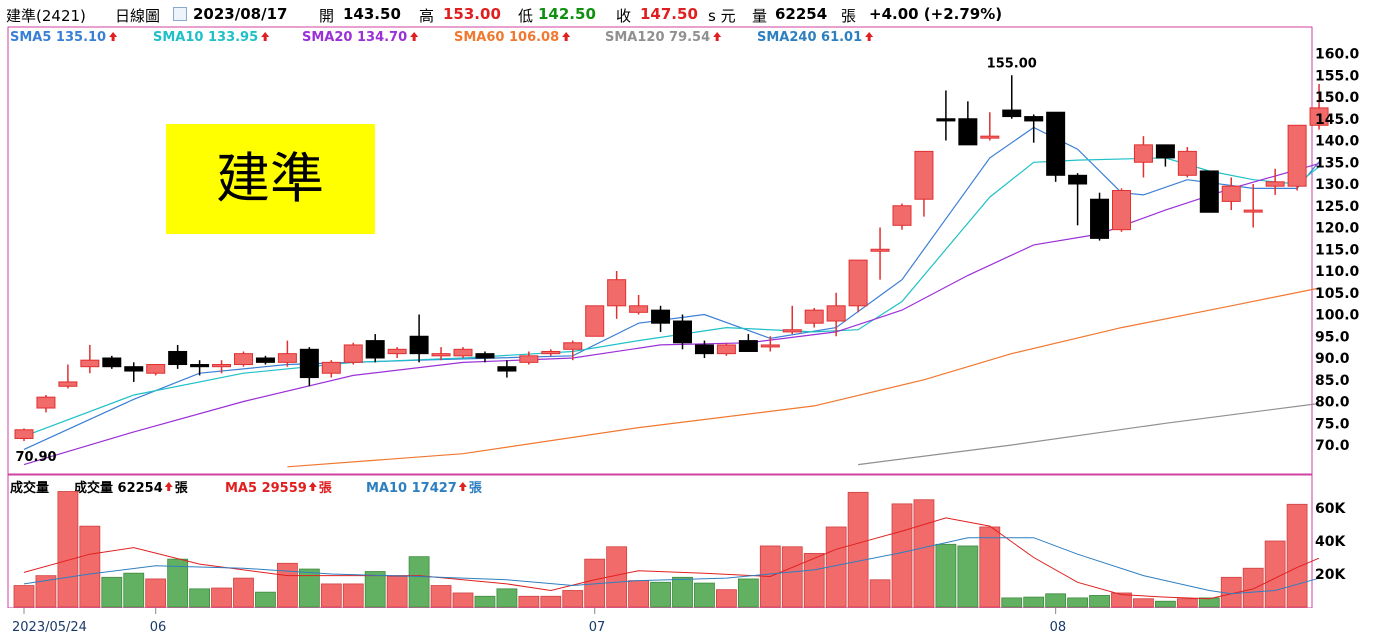 Image resolution: width=1377 pixels, height=640 pixels. I want to click on up-arrow-icon, so click(869, 36).